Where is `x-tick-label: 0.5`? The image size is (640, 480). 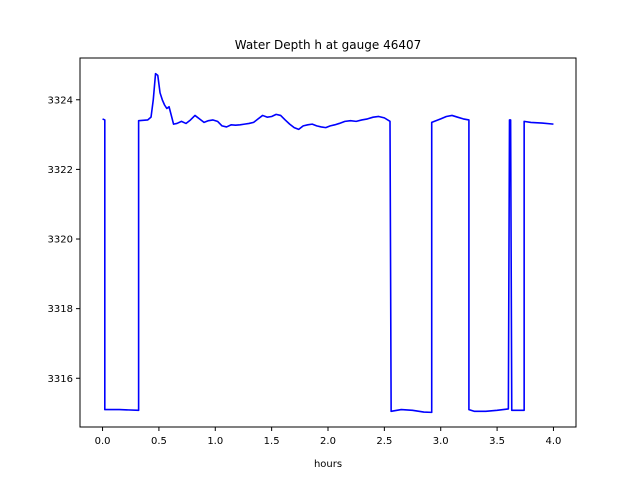 x-tick-label: 0.5 is located at coordinates (159, 441).